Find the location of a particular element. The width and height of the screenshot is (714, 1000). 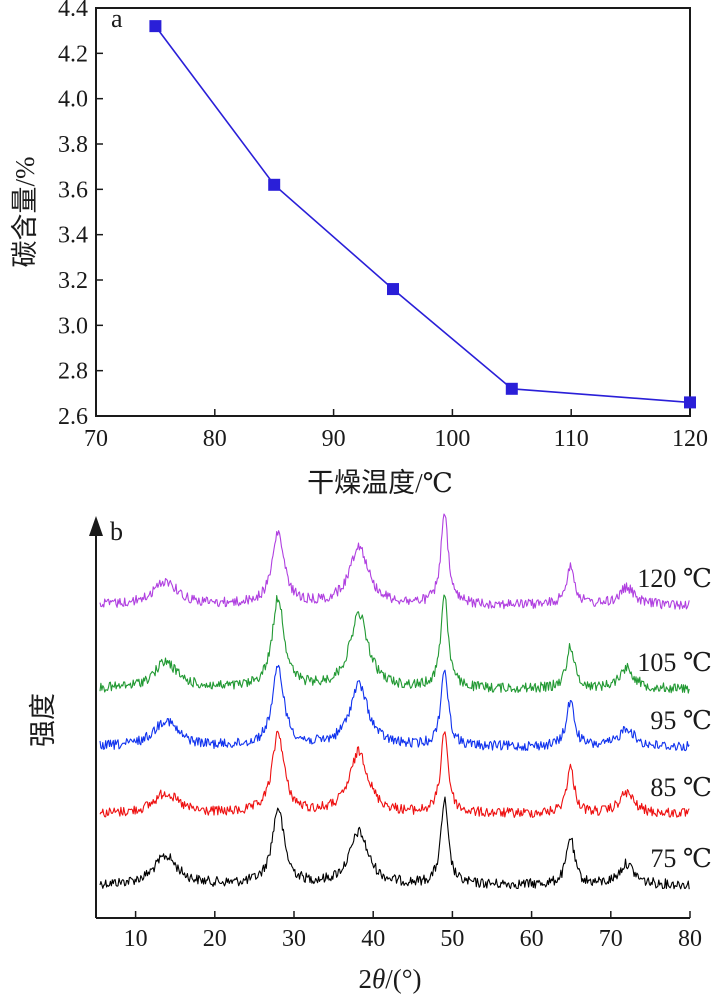

series-label: 105 ℃ is located at coordinates (674, 662).